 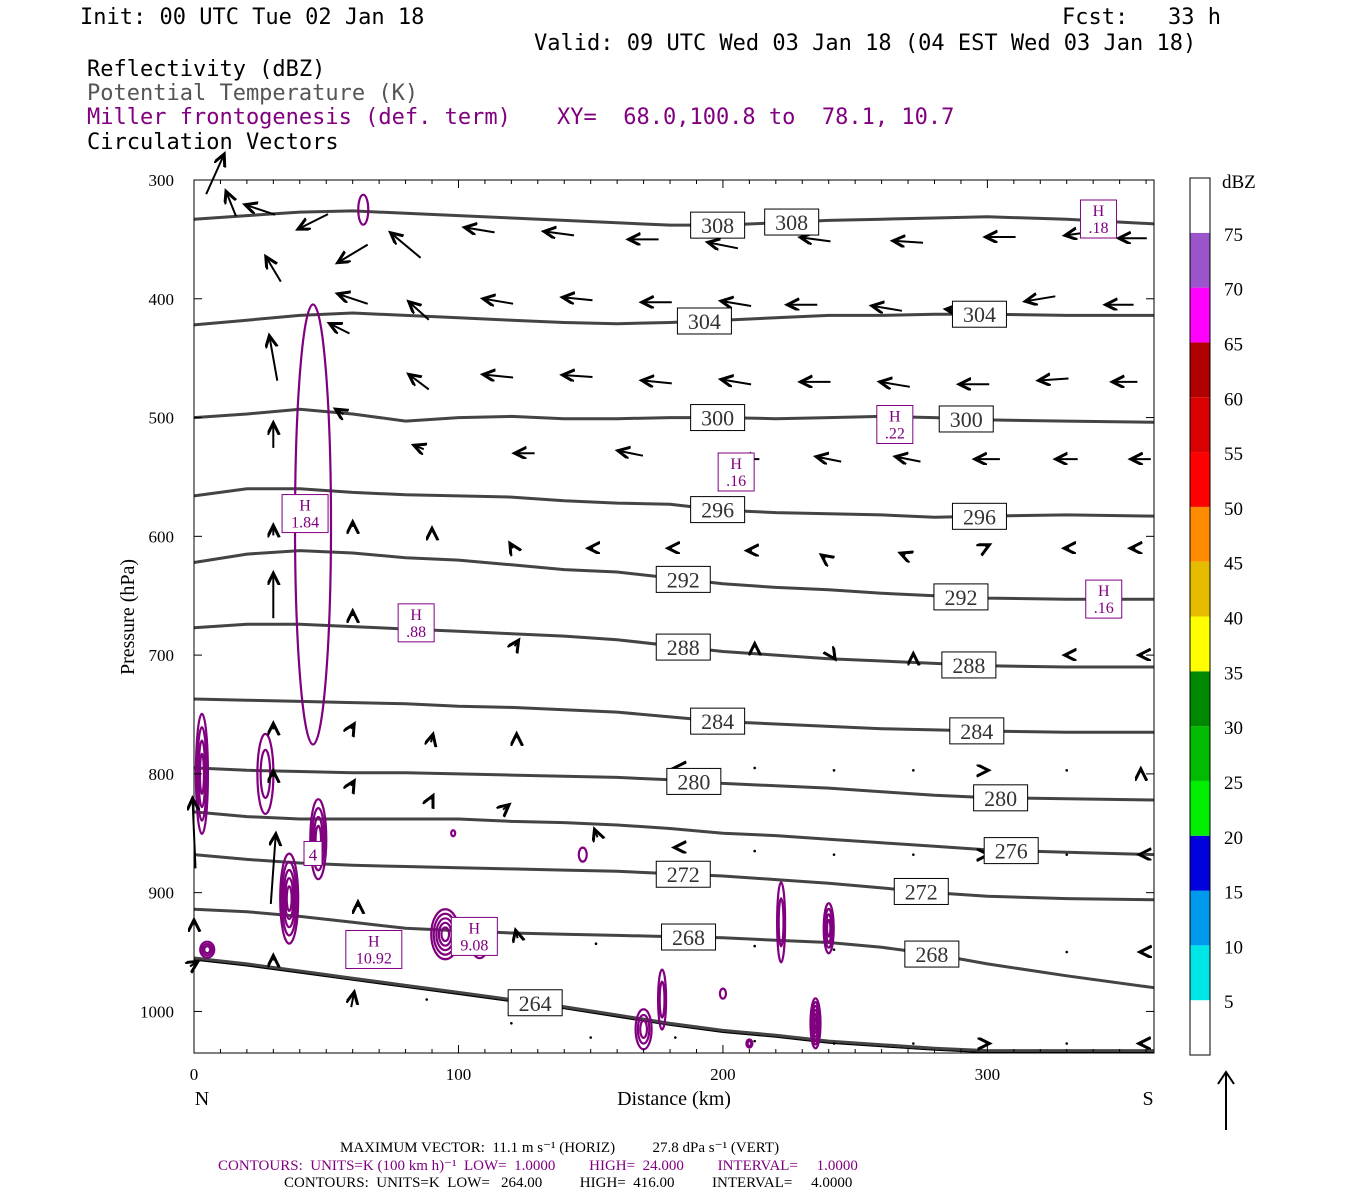 What do you see at coordinates (1233, 619) in the screenshot?
I see `colorbar-tick-label: 40` at bounding box center [1233, 619].